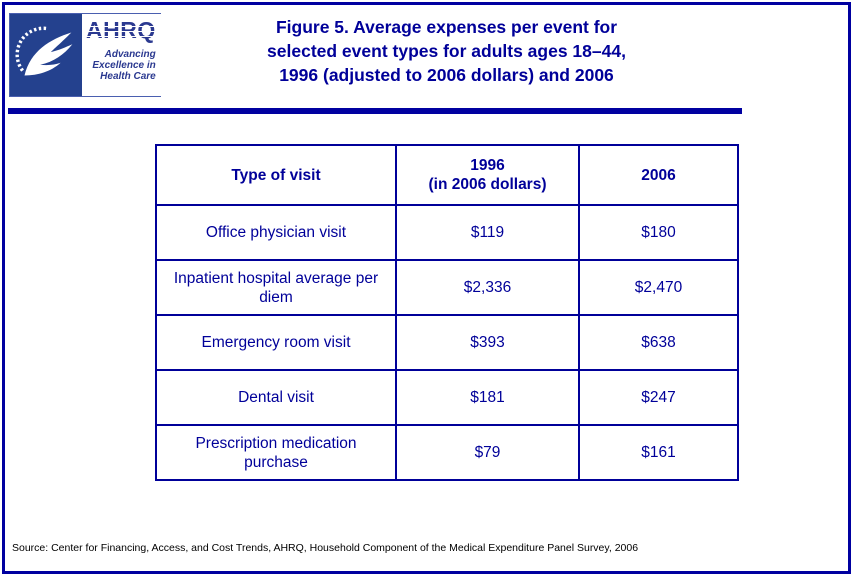  I want to click on value-1996-cell: $181, so click(487, 397).